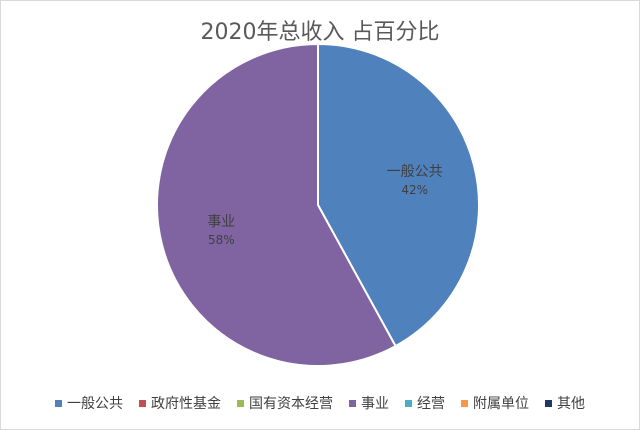 The width and height of the screenshot is (640, 430). I want to click on chart-legend: 一般公共 政府性基金 国有资本经营 事业 经营 附属单位 其他, so click(320, 403).